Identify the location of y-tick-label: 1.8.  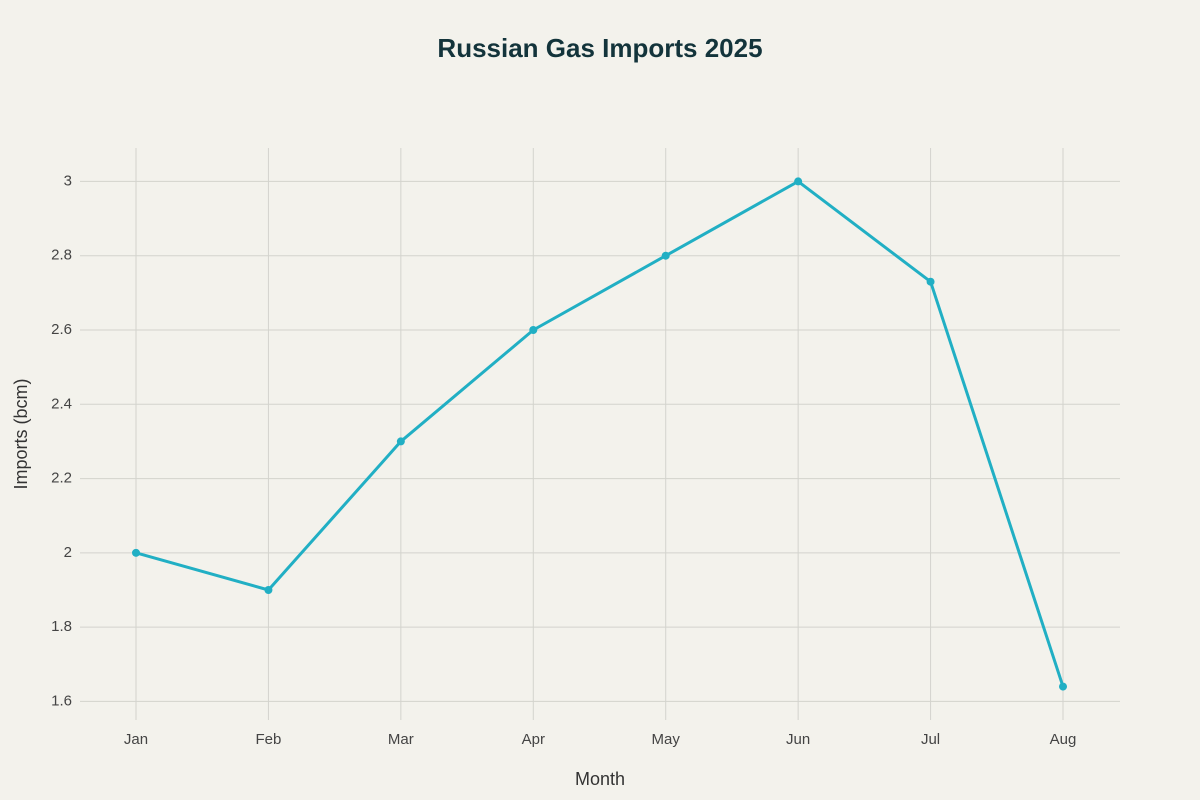
(61, 626).